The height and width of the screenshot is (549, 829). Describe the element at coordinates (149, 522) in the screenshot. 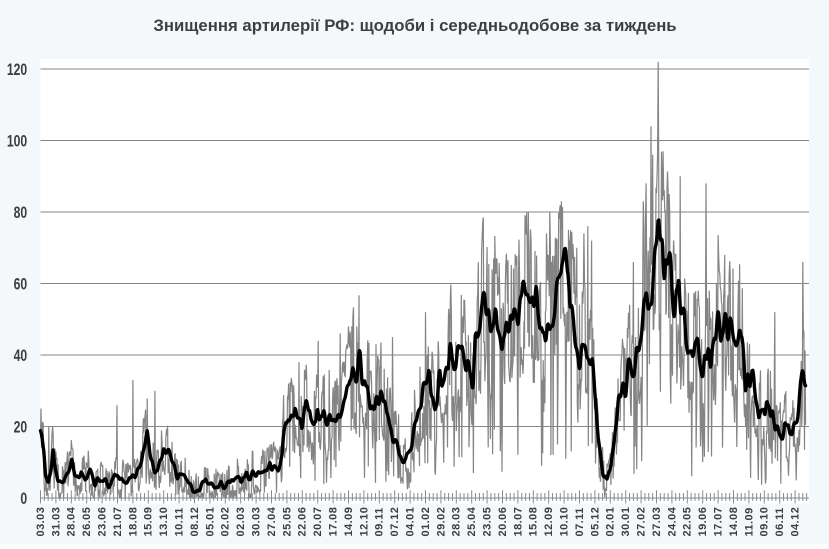

I see `svg-text: 15.09` at that location.